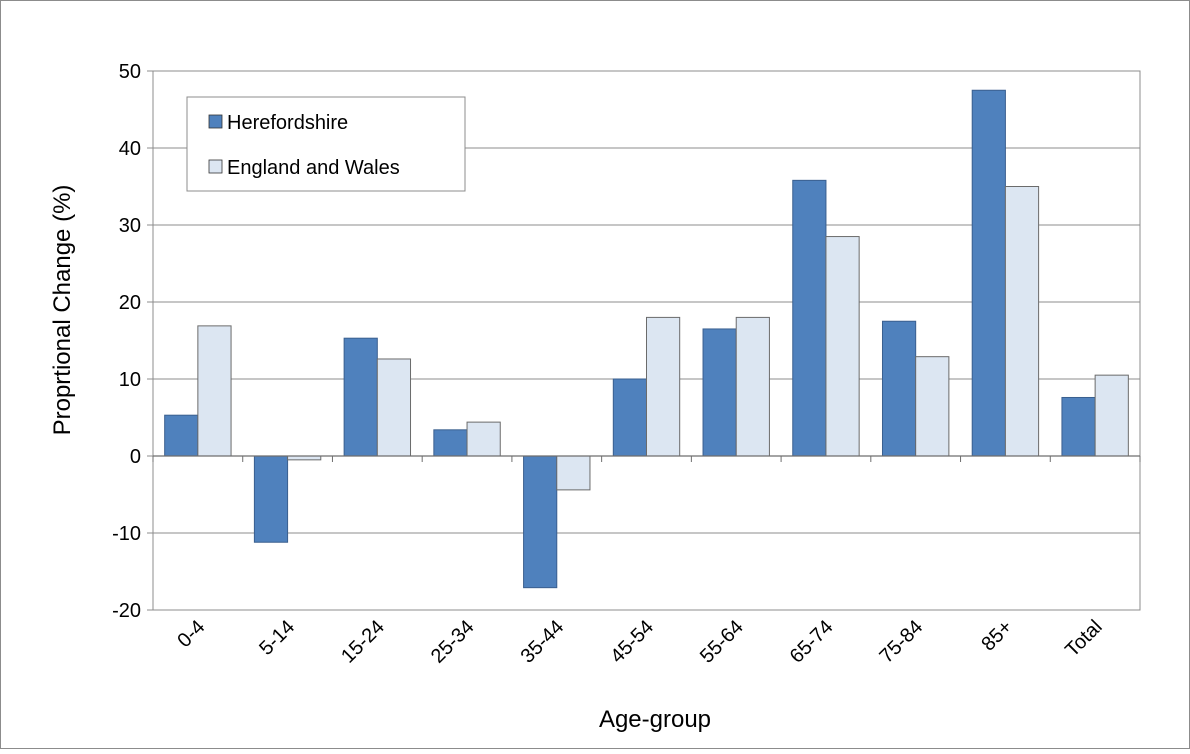 Image resolution: width=1190 pixels, height=754 pixels. I want to click on y-tick-label: 30, so click(130, 226).